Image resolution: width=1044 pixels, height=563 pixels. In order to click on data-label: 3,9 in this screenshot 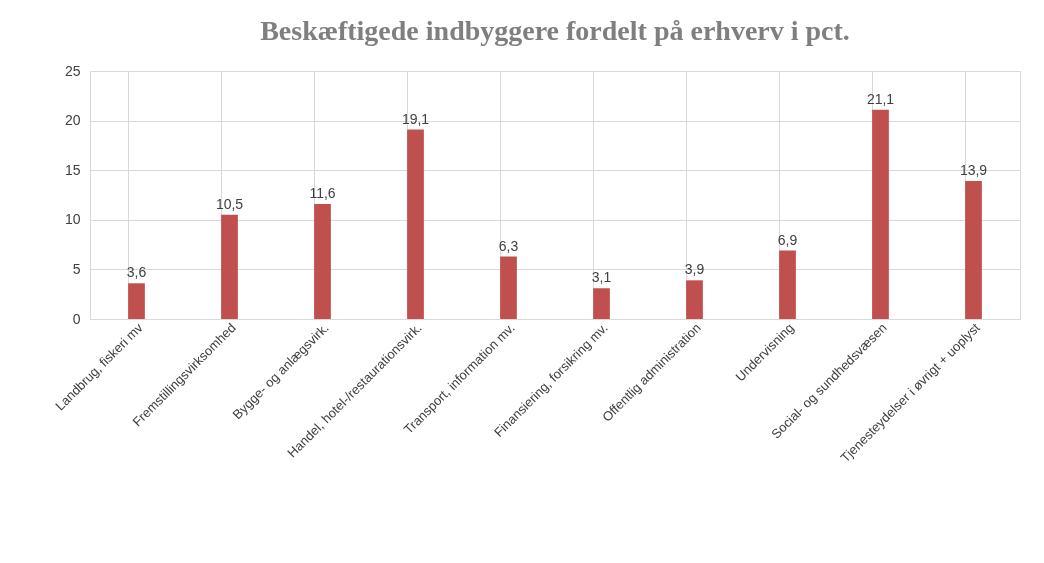, I will do `click(694, 269)`.